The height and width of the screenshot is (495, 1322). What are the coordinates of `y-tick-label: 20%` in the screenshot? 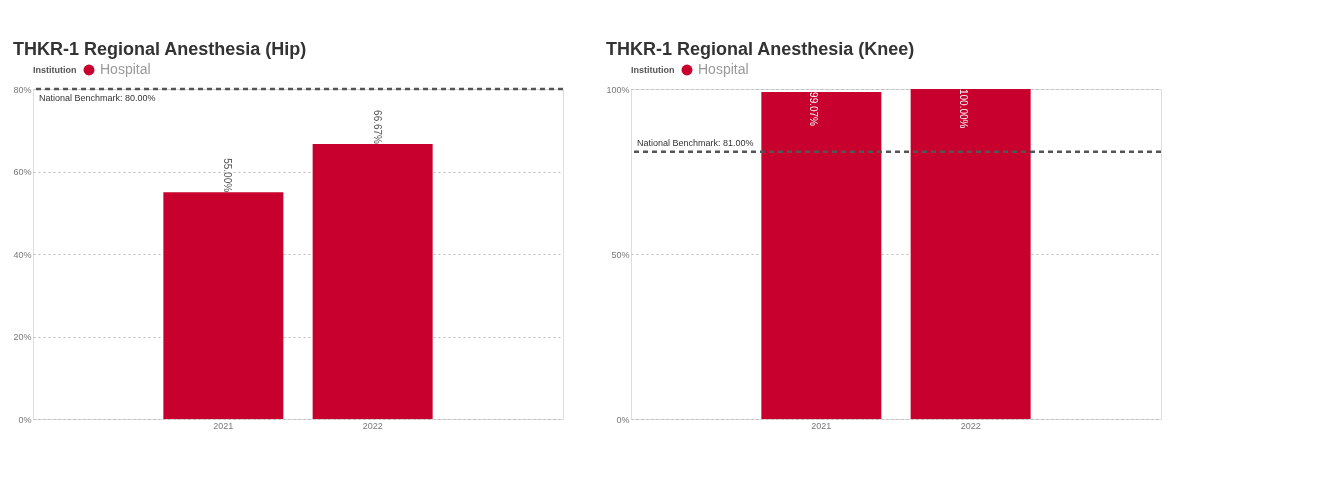 It's located at (22, 337).